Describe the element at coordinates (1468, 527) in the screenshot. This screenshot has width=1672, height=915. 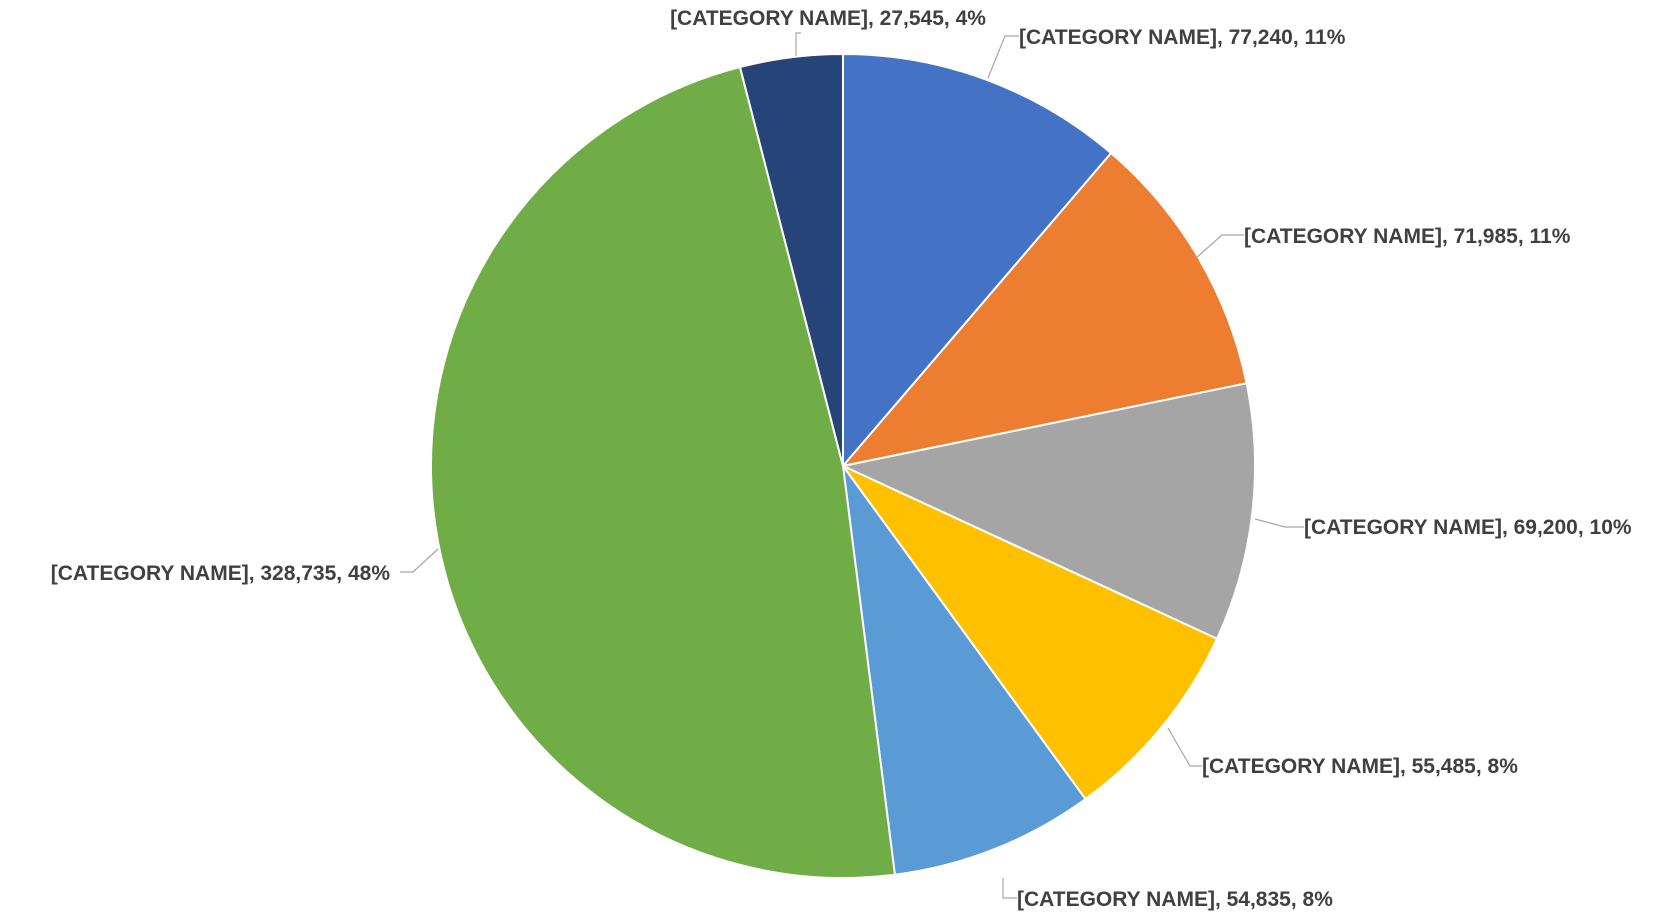
I see `data-label-3: [CATEGORY NAME], 69,200, 10%` at that location.